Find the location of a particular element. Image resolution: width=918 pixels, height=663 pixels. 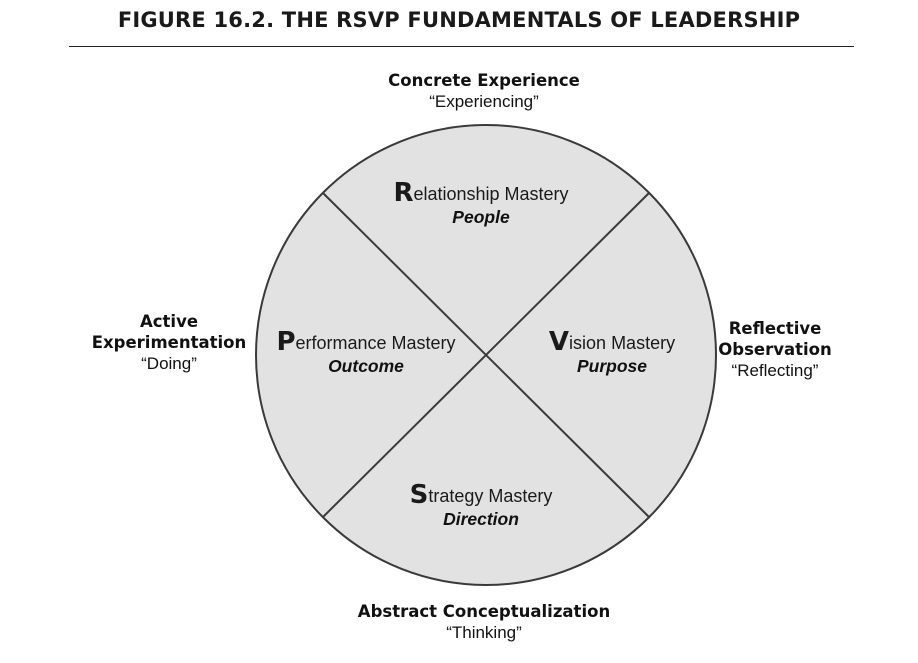

pole-left: Active Experimentation “Doing” is located at coordinates (169, 342).